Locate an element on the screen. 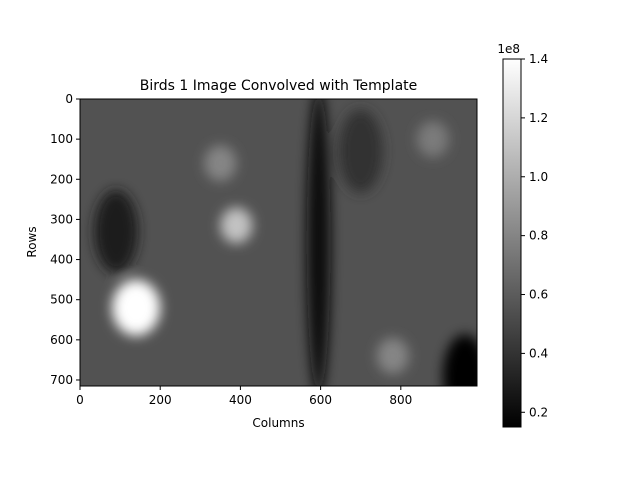 The height and width of the screenshot is (480, 640). x-tick-label: 200 is located at coordinates (160, 400).